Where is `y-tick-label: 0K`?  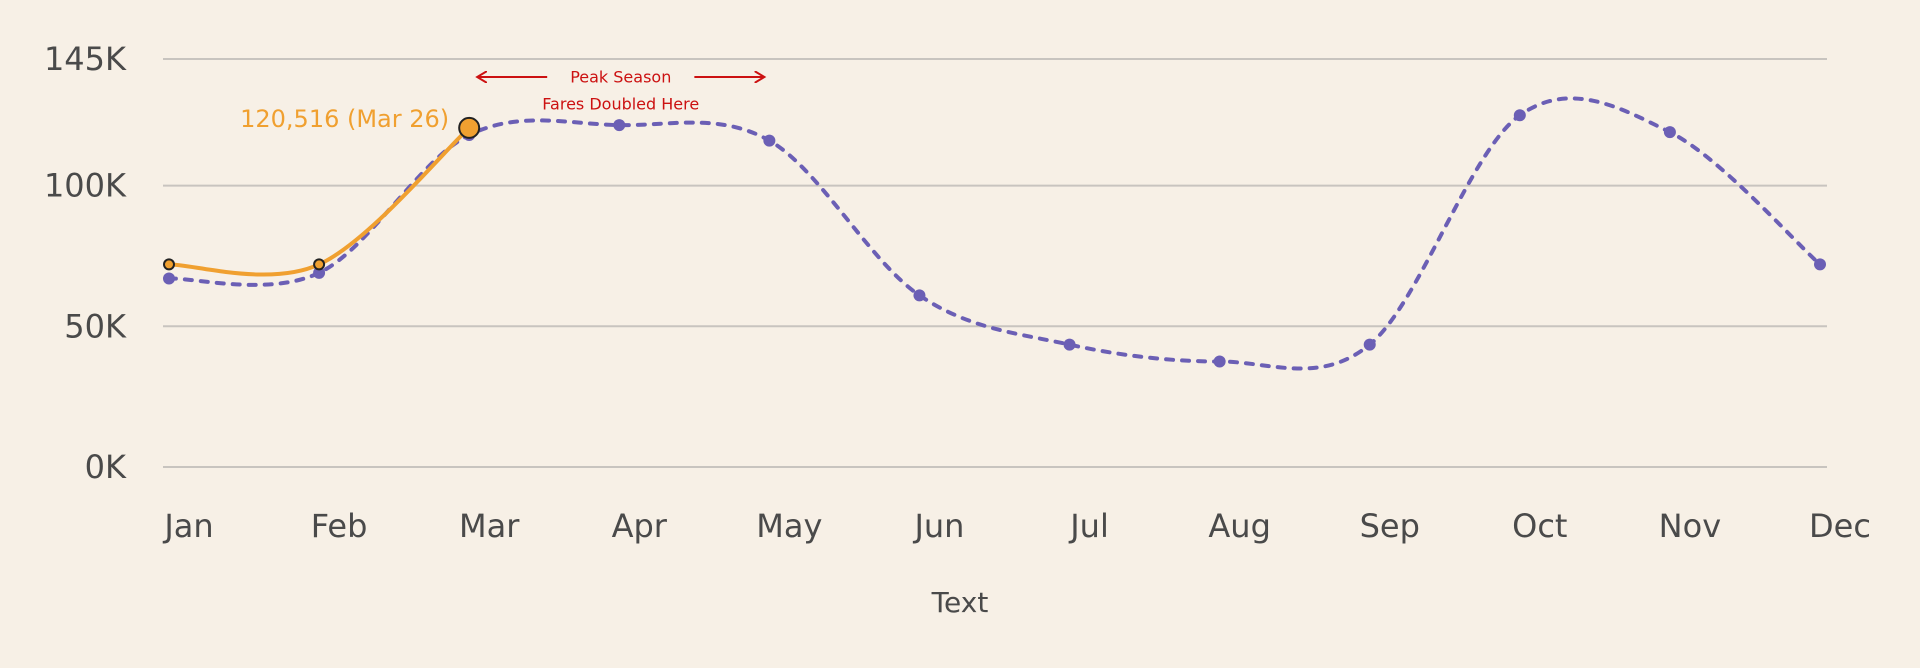 y-tick-label: 0K is located at coordinates (106, 467).